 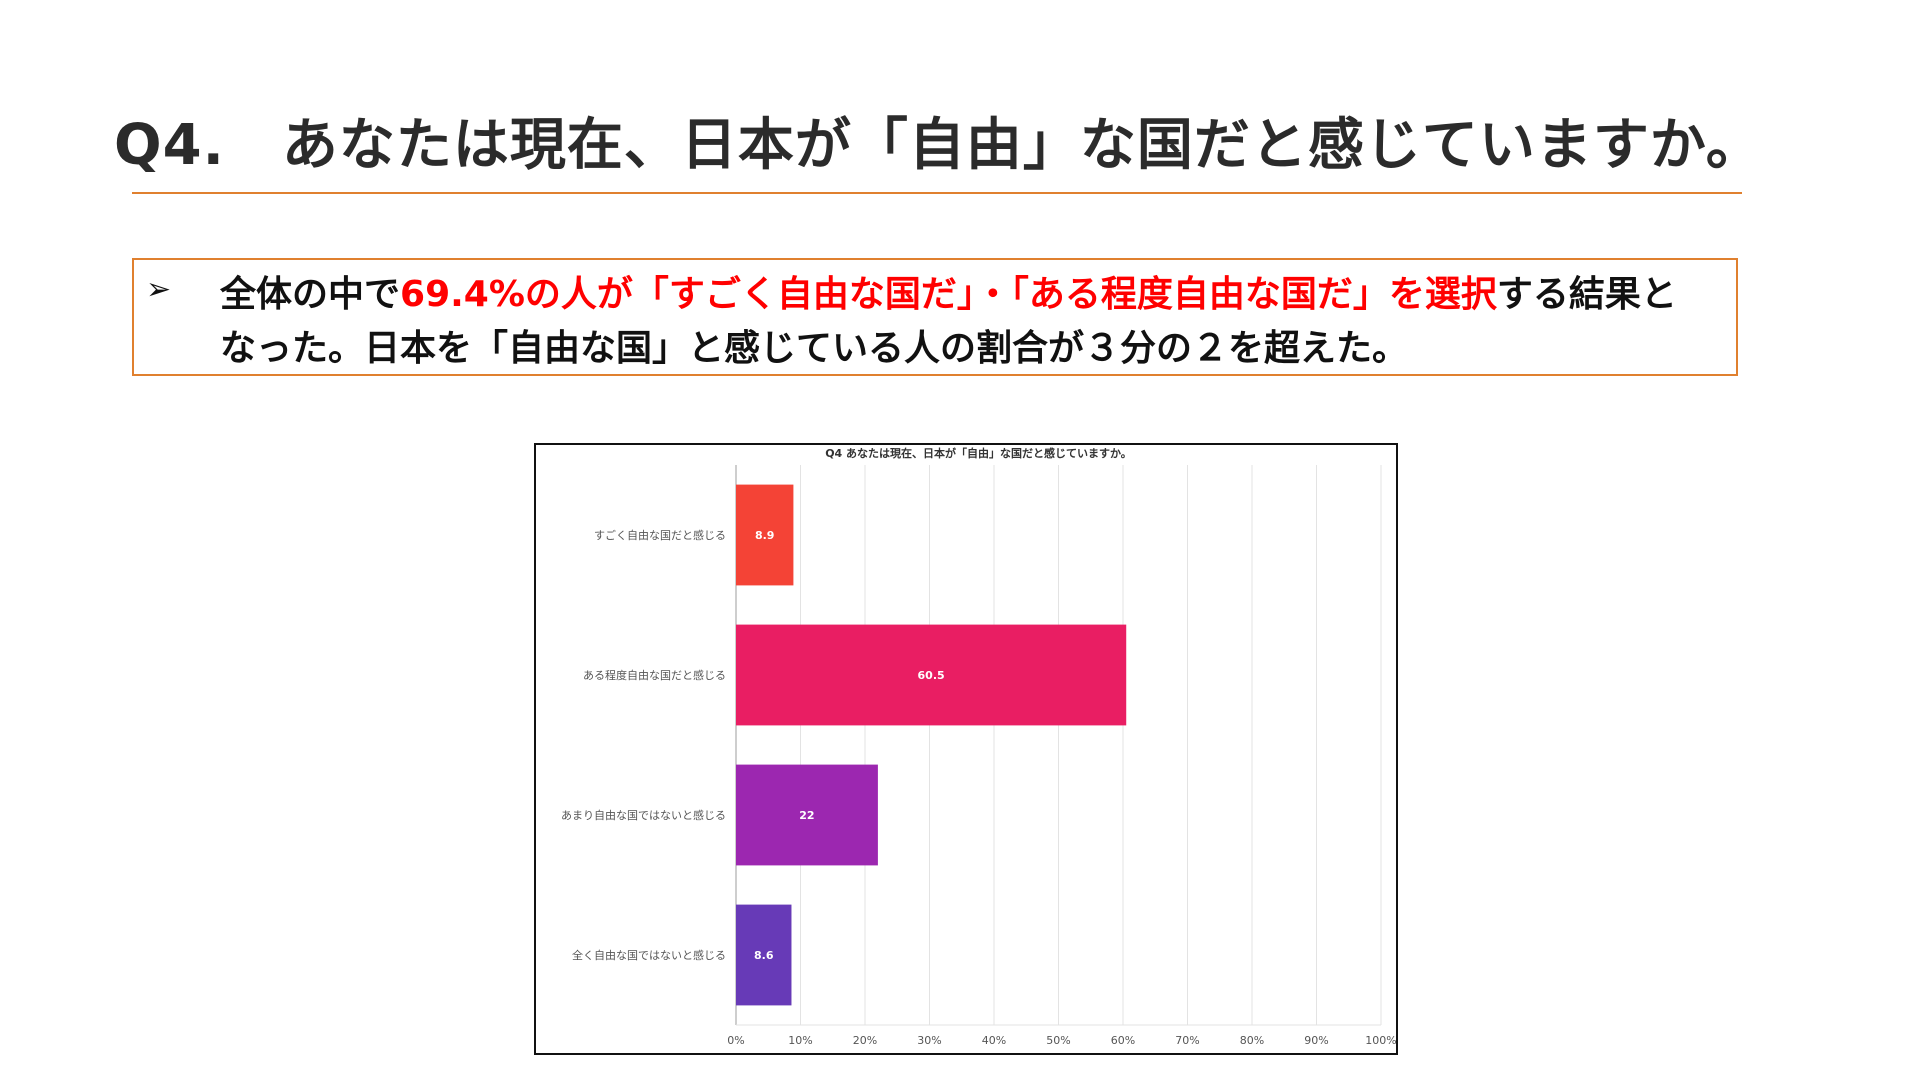 I want to click on x-tick-label: 0%, so click(x=735, y=1040).